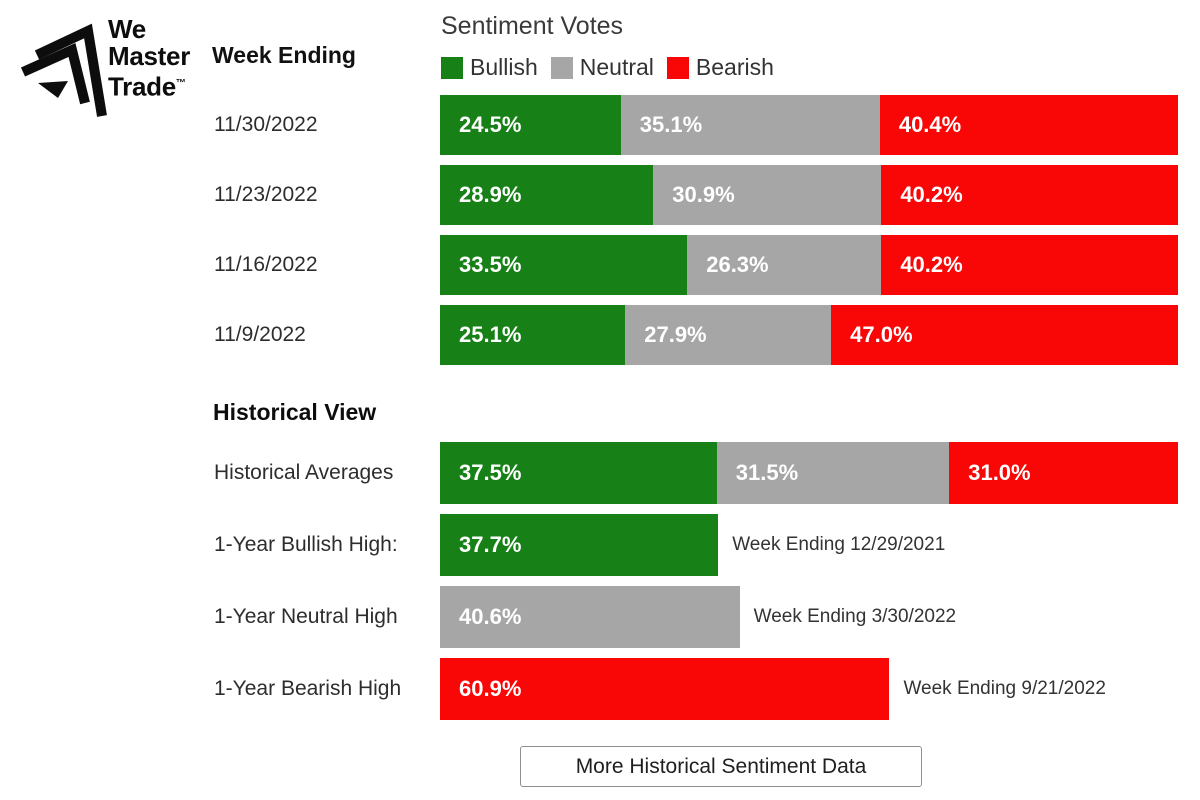 Image resolution: width=1200 pixels, height=800 pixels. Describe the element at coordinates (784, 265) in the screenshot. I see `neutral-segment: 26.3%` at that location.